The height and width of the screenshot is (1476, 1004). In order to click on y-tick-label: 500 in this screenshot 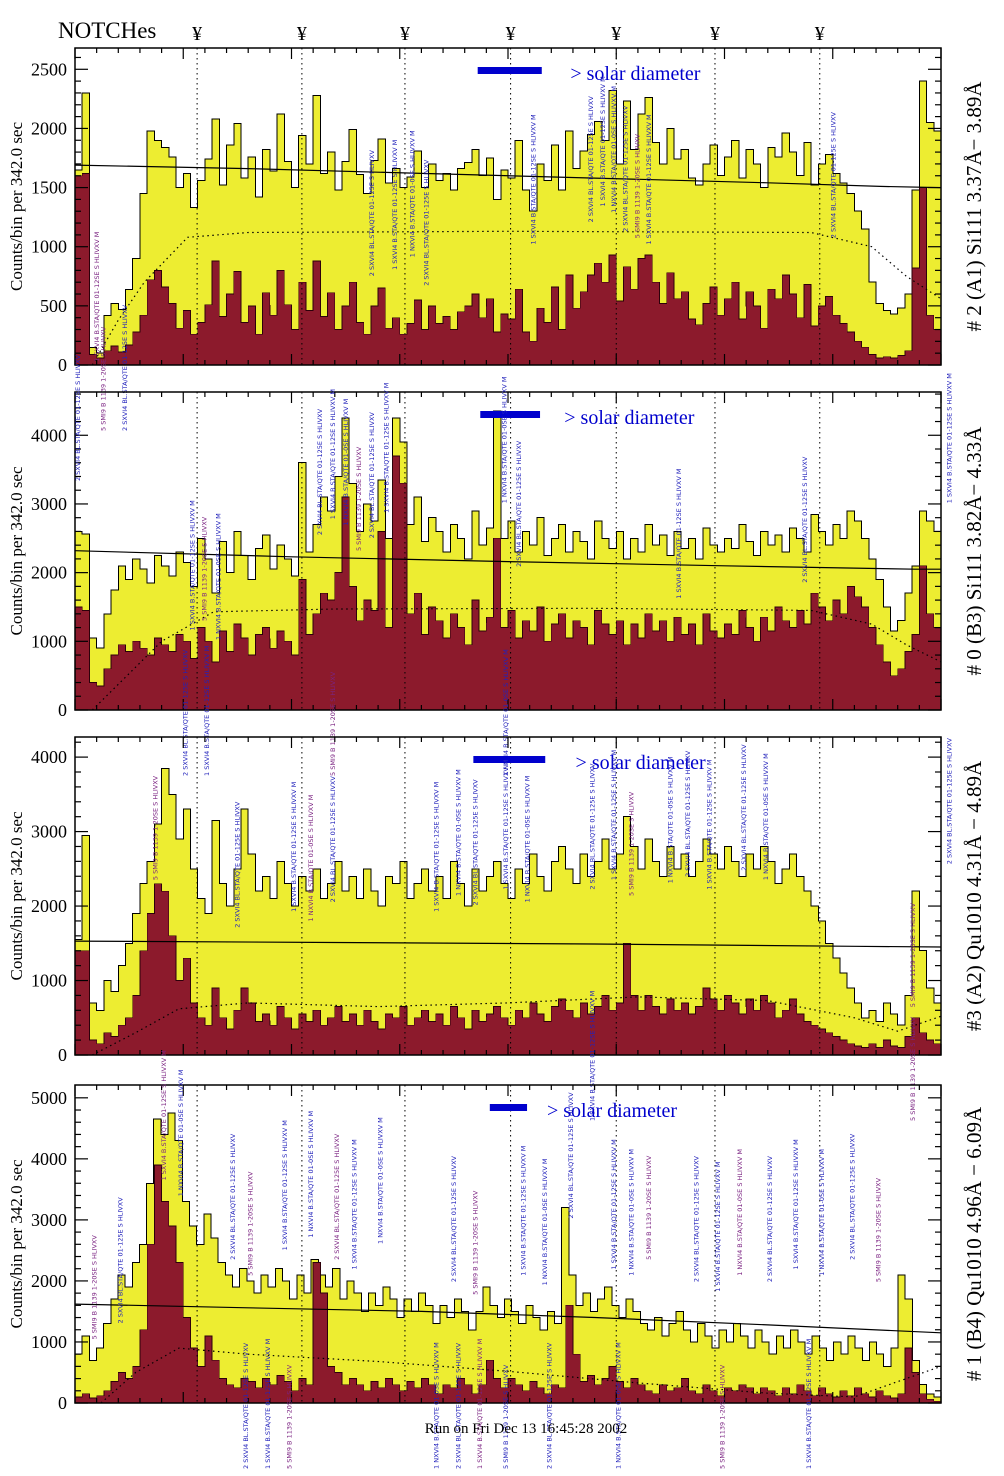, I will do `click(53, 306)`.